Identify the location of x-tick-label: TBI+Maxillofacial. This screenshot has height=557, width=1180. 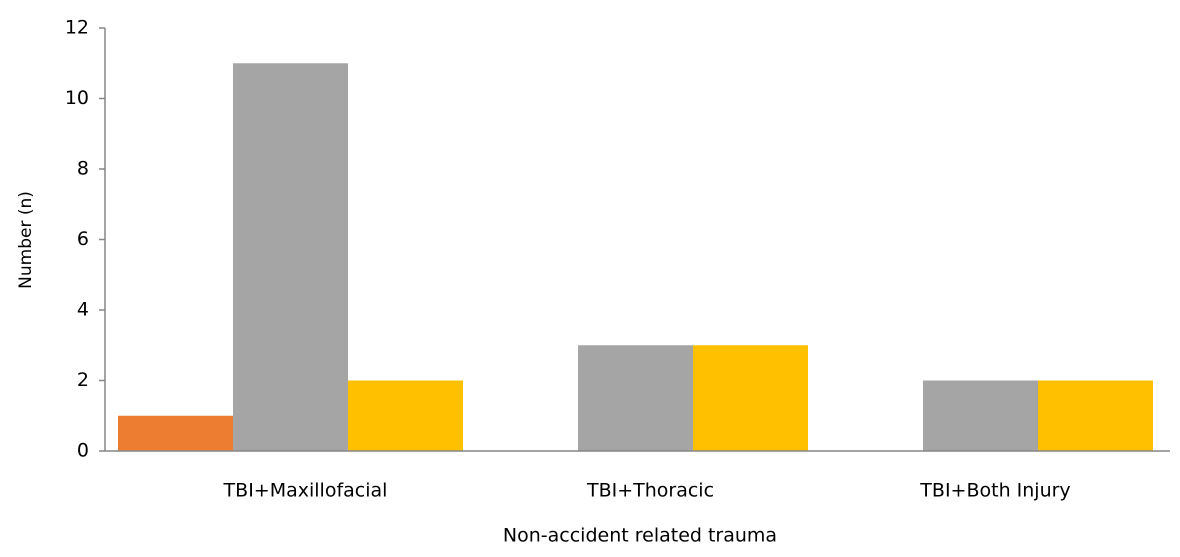
(305, 491).